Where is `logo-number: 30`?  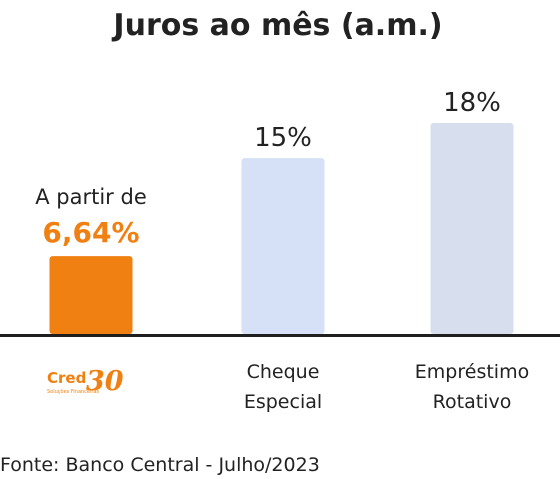 logo-number: 30 is located at coordinates (105, 381).